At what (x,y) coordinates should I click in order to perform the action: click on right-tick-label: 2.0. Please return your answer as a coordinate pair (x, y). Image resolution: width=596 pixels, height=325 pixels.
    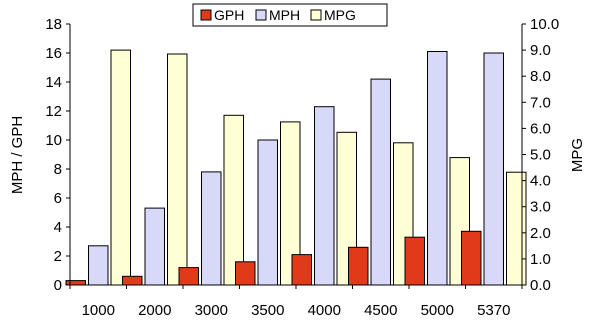
    Looking at the image, I should click on (540, 233).